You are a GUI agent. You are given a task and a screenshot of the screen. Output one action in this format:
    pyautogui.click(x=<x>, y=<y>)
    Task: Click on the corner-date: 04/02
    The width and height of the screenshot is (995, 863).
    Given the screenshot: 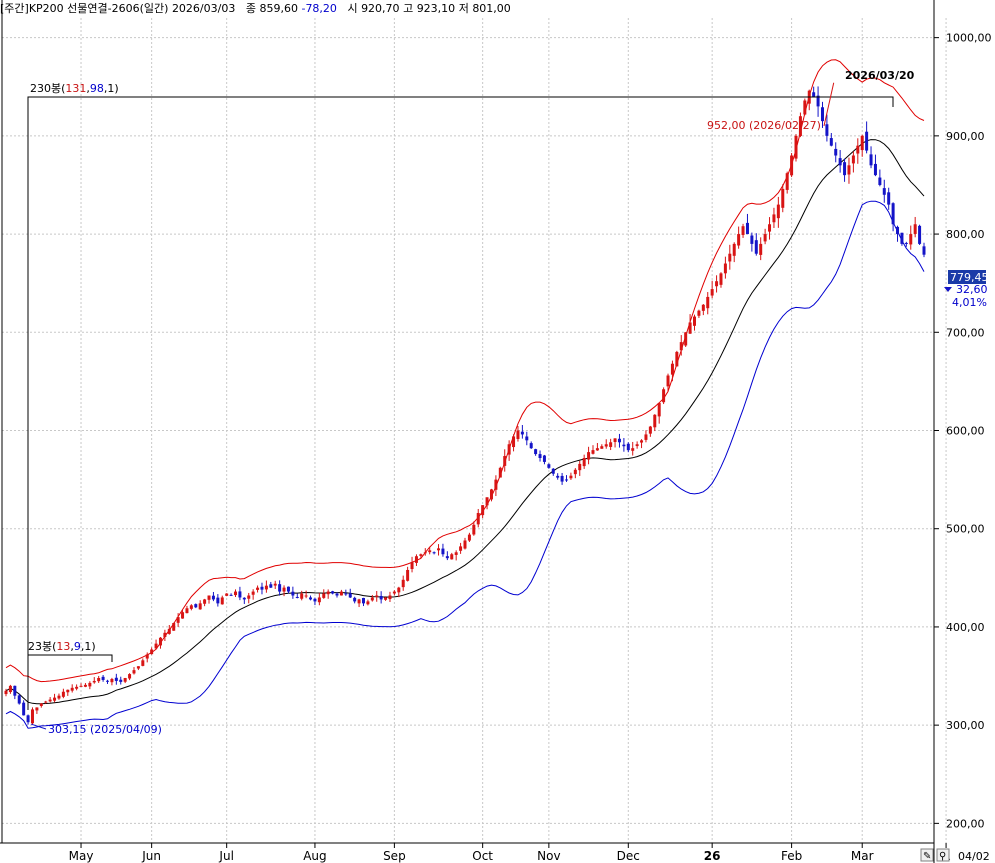 What is the action you would take?
    pyautogui.click(x=974, y=856)
    